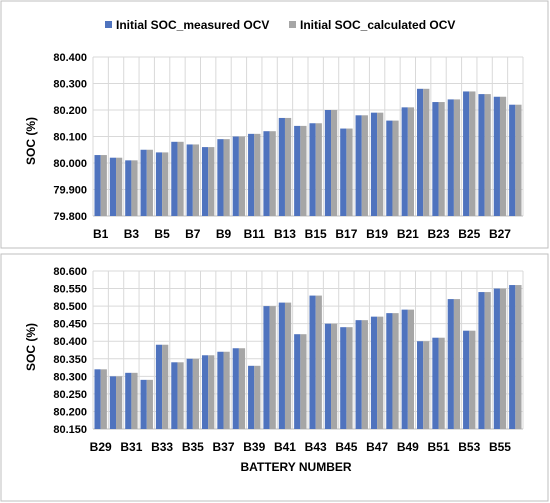 This screenshot has width=550, height=503. I want to click on bottom-bar-calculated-b53, so click(472, 379).